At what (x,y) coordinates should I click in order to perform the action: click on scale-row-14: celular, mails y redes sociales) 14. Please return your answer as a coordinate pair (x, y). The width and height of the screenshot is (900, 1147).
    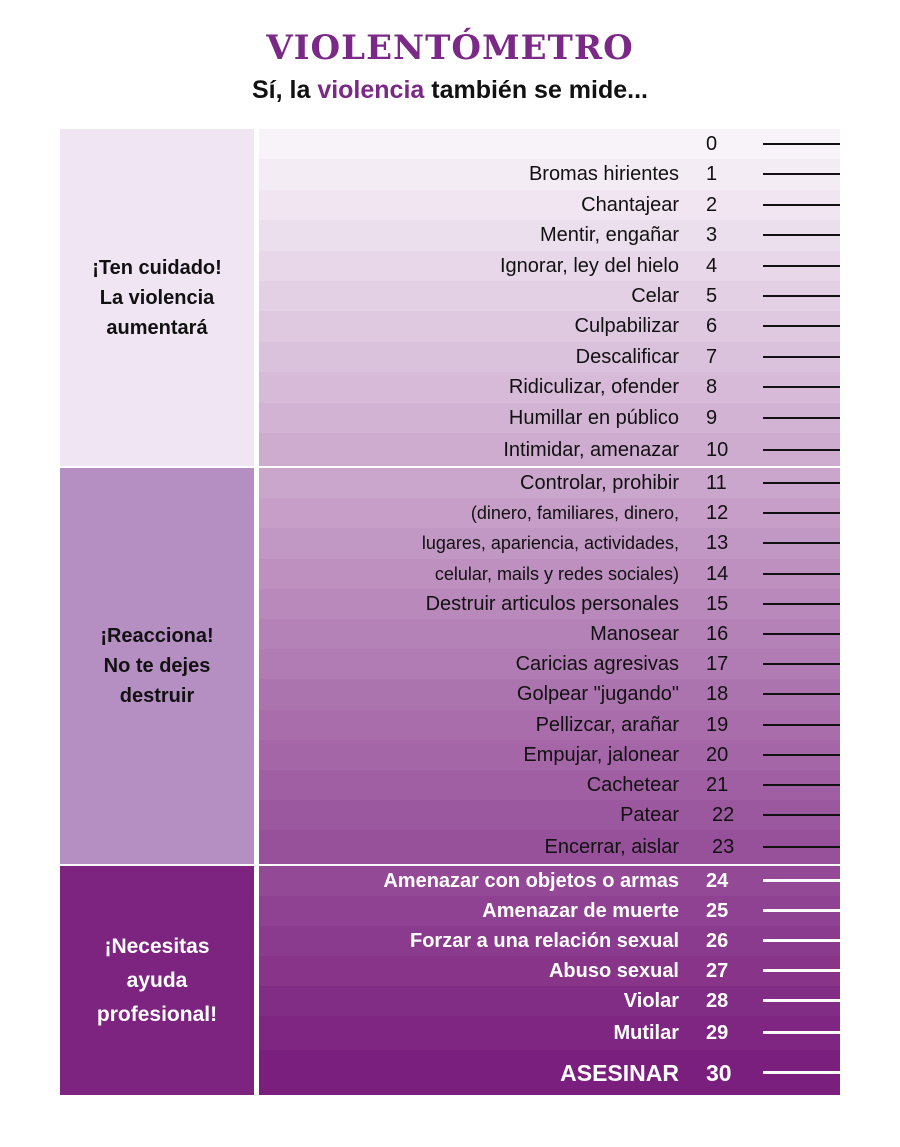
    Looking at the image, I should click on (549, 573).